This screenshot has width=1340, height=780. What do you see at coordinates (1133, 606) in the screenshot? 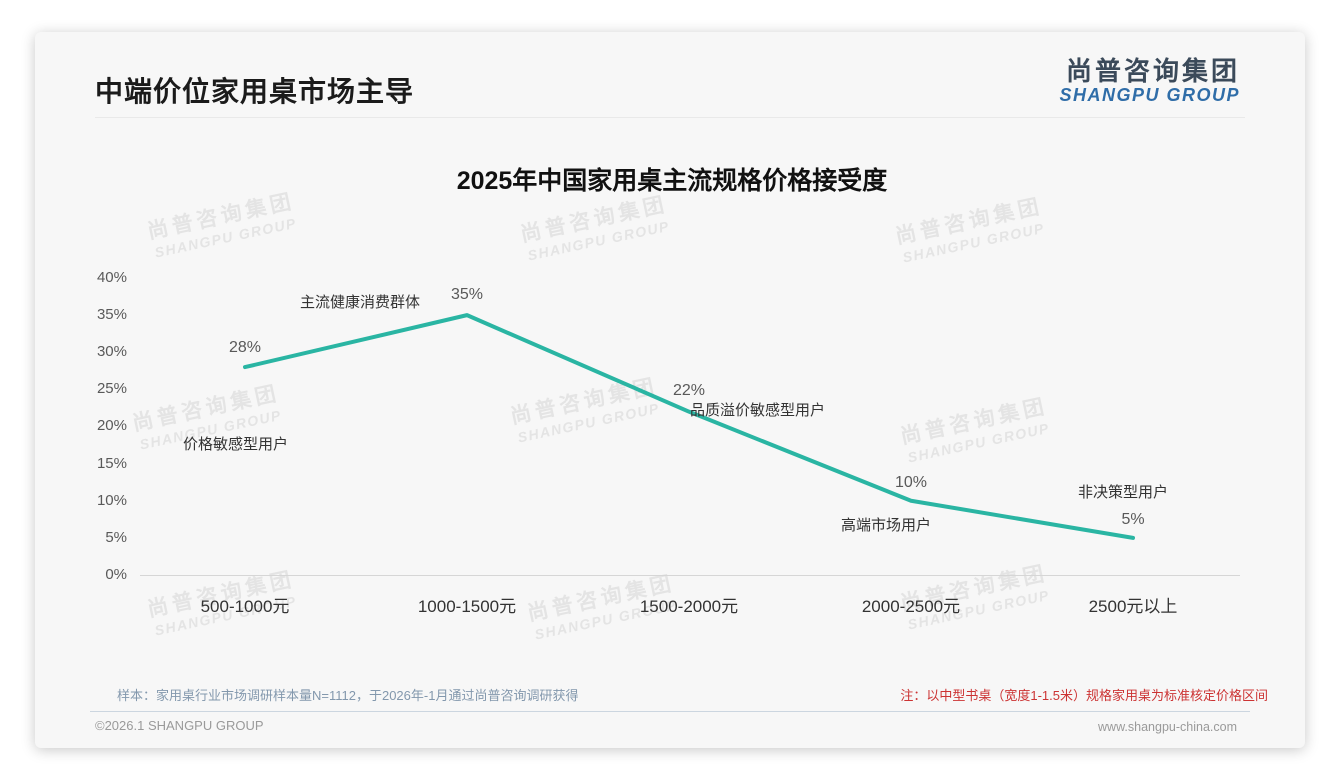
I see `x-label: 2500元以上` at bounding box center [1133, 606].